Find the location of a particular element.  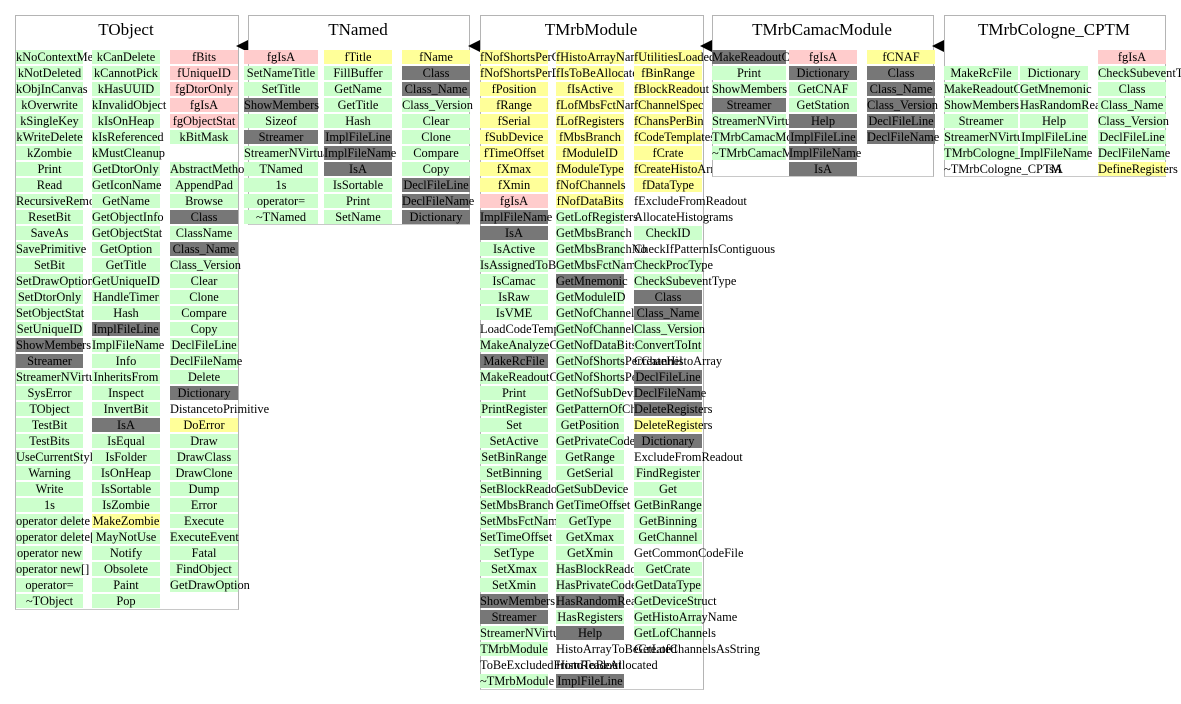

member: ExcludeFromReadout is located at coordinates (688, 457).